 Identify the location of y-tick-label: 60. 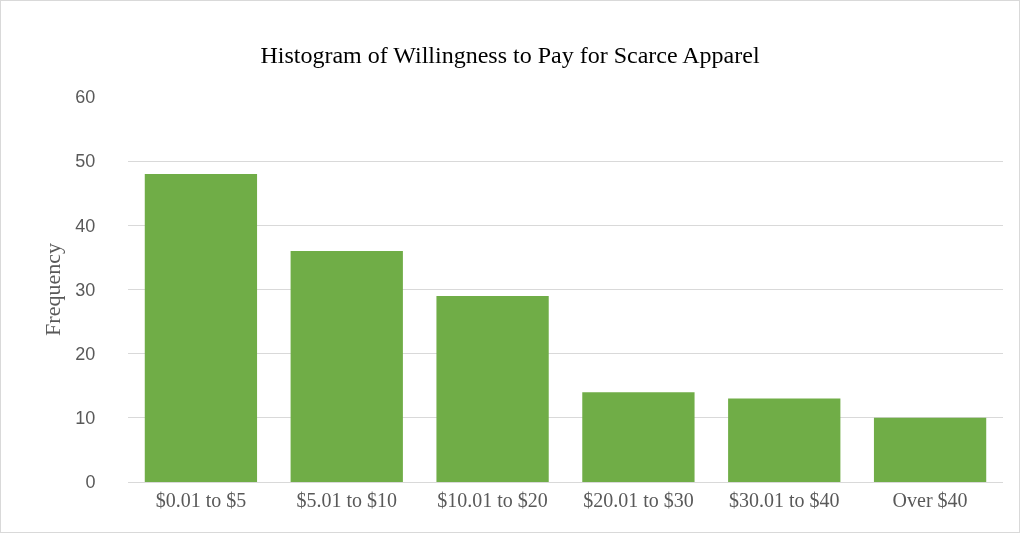
(85, 97).